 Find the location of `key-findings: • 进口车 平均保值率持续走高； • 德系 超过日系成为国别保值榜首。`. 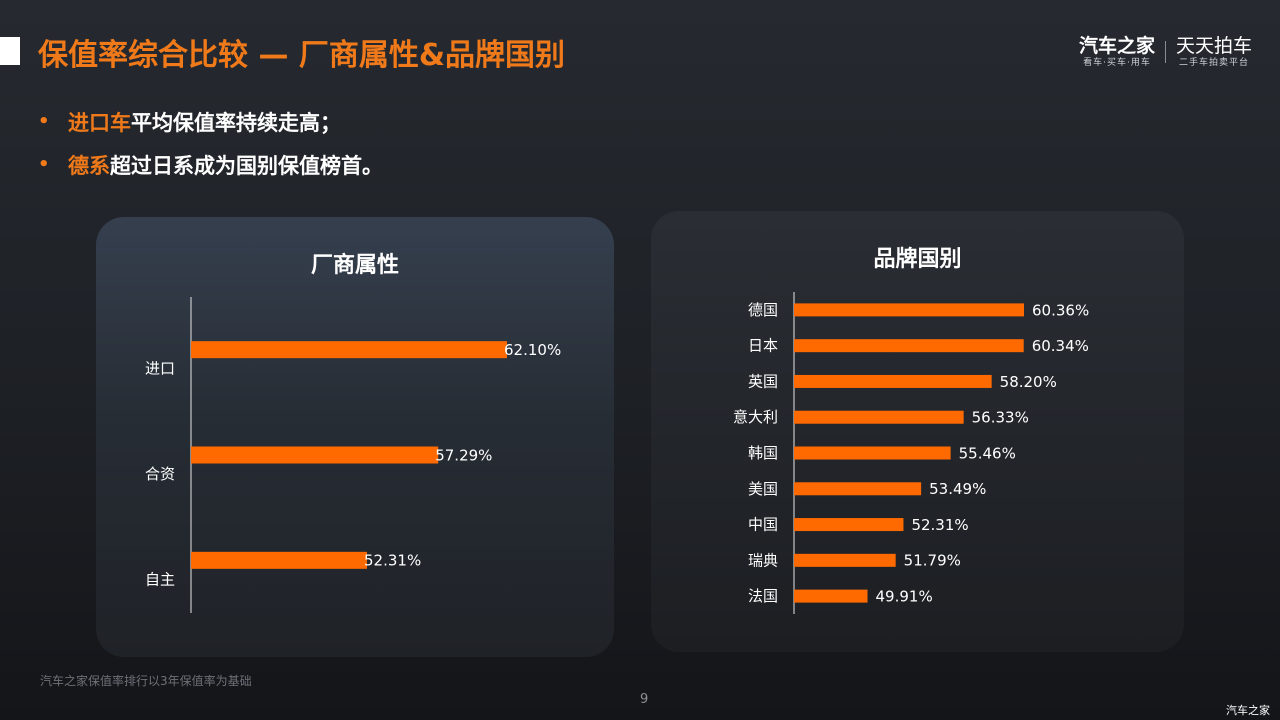

key-findings: • 进口车 平均保值率持续走高； • 德系 超过日系成为国别保值榜首。 is located at coordinates (210, 143).